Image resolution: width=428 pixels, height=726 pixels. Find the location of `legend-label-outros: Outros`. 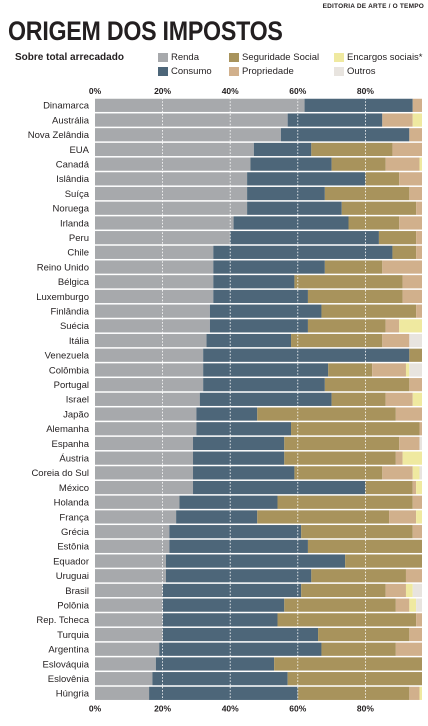

legend-label-outros: Outros is located at coordinates (361, 71).